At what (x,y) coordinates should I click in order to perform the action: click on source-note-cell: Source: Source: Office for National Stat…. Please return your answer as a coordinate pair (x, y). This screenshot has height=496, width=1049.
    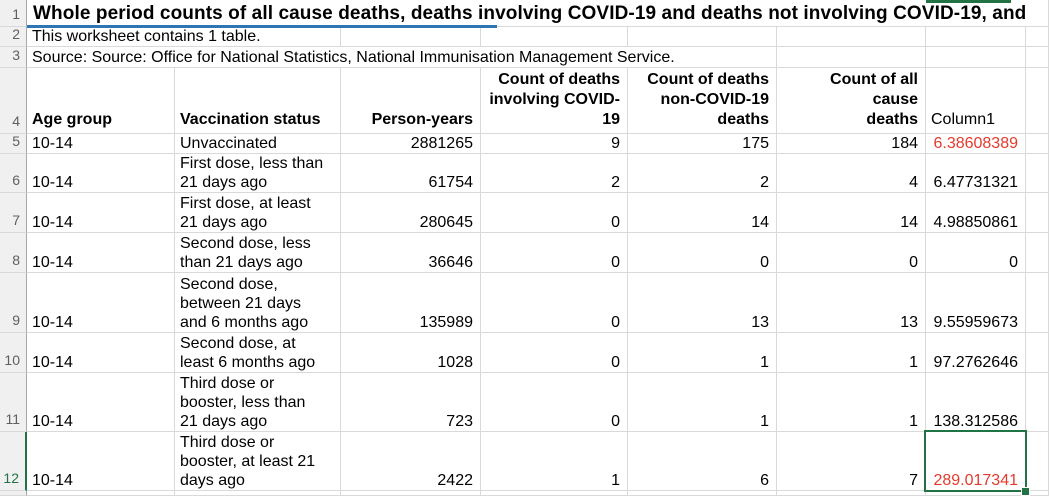
    Looking at the image, I should click on (402, 57).